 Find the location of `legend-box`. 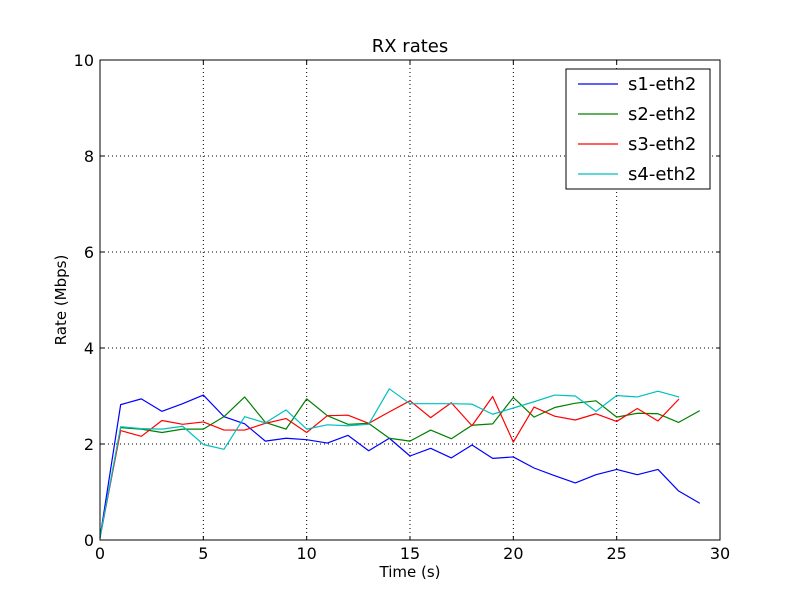

legend-box is located at coordinates (638, 129).